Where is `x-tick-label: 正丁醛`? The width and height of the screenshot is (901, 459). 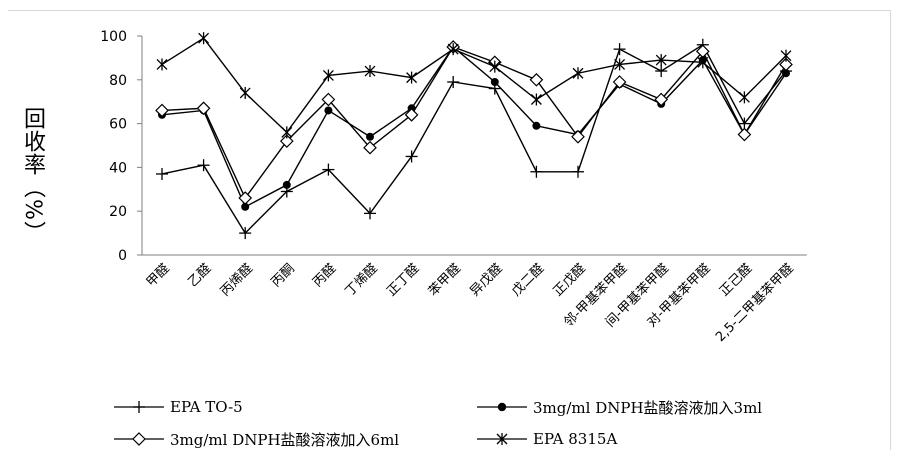 x-tick-label: 正丁醛 is located at coordinates (403, 280).